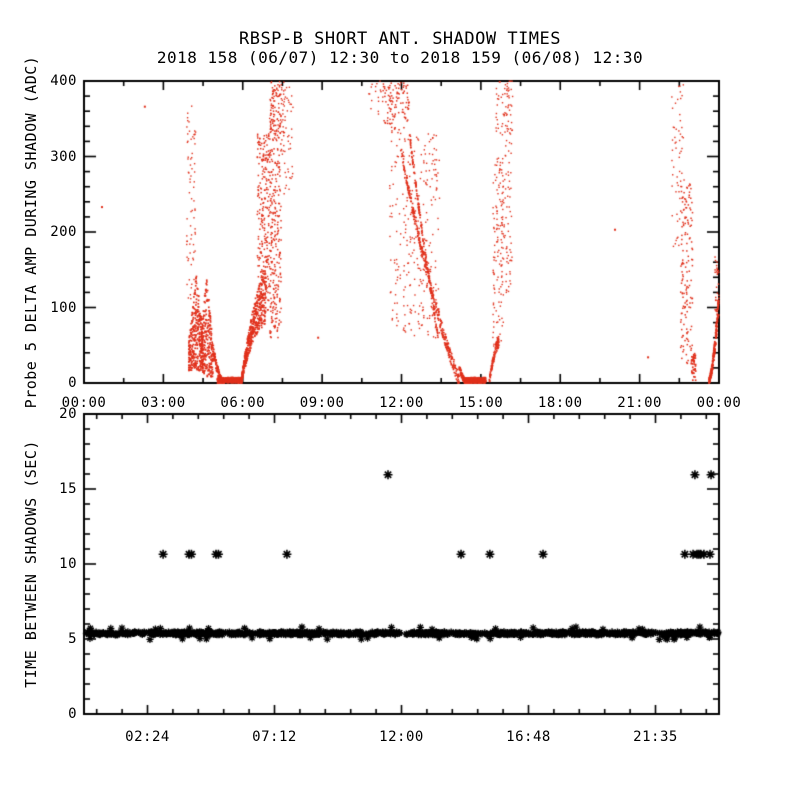 Image resolution: width=800 pixels, height=800 pixels. What do you see at coordinates (63, 307) in the screenshot?
I see `top-y-tick-label: 100` at bounding box center [63, 307].